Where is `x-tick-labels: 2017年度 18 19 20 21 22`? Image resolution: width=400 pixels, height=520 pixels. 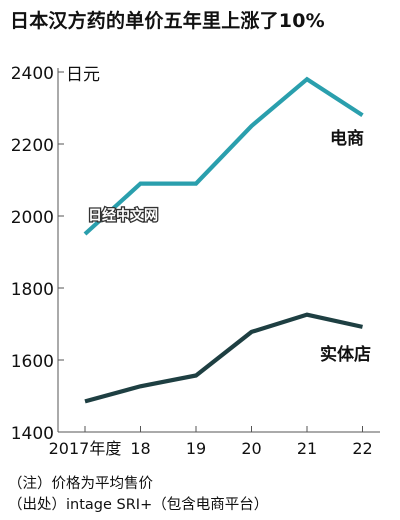 x-tick-labels: 2017年度 18 19 20 21 22 is located at coordinates (211, 442).